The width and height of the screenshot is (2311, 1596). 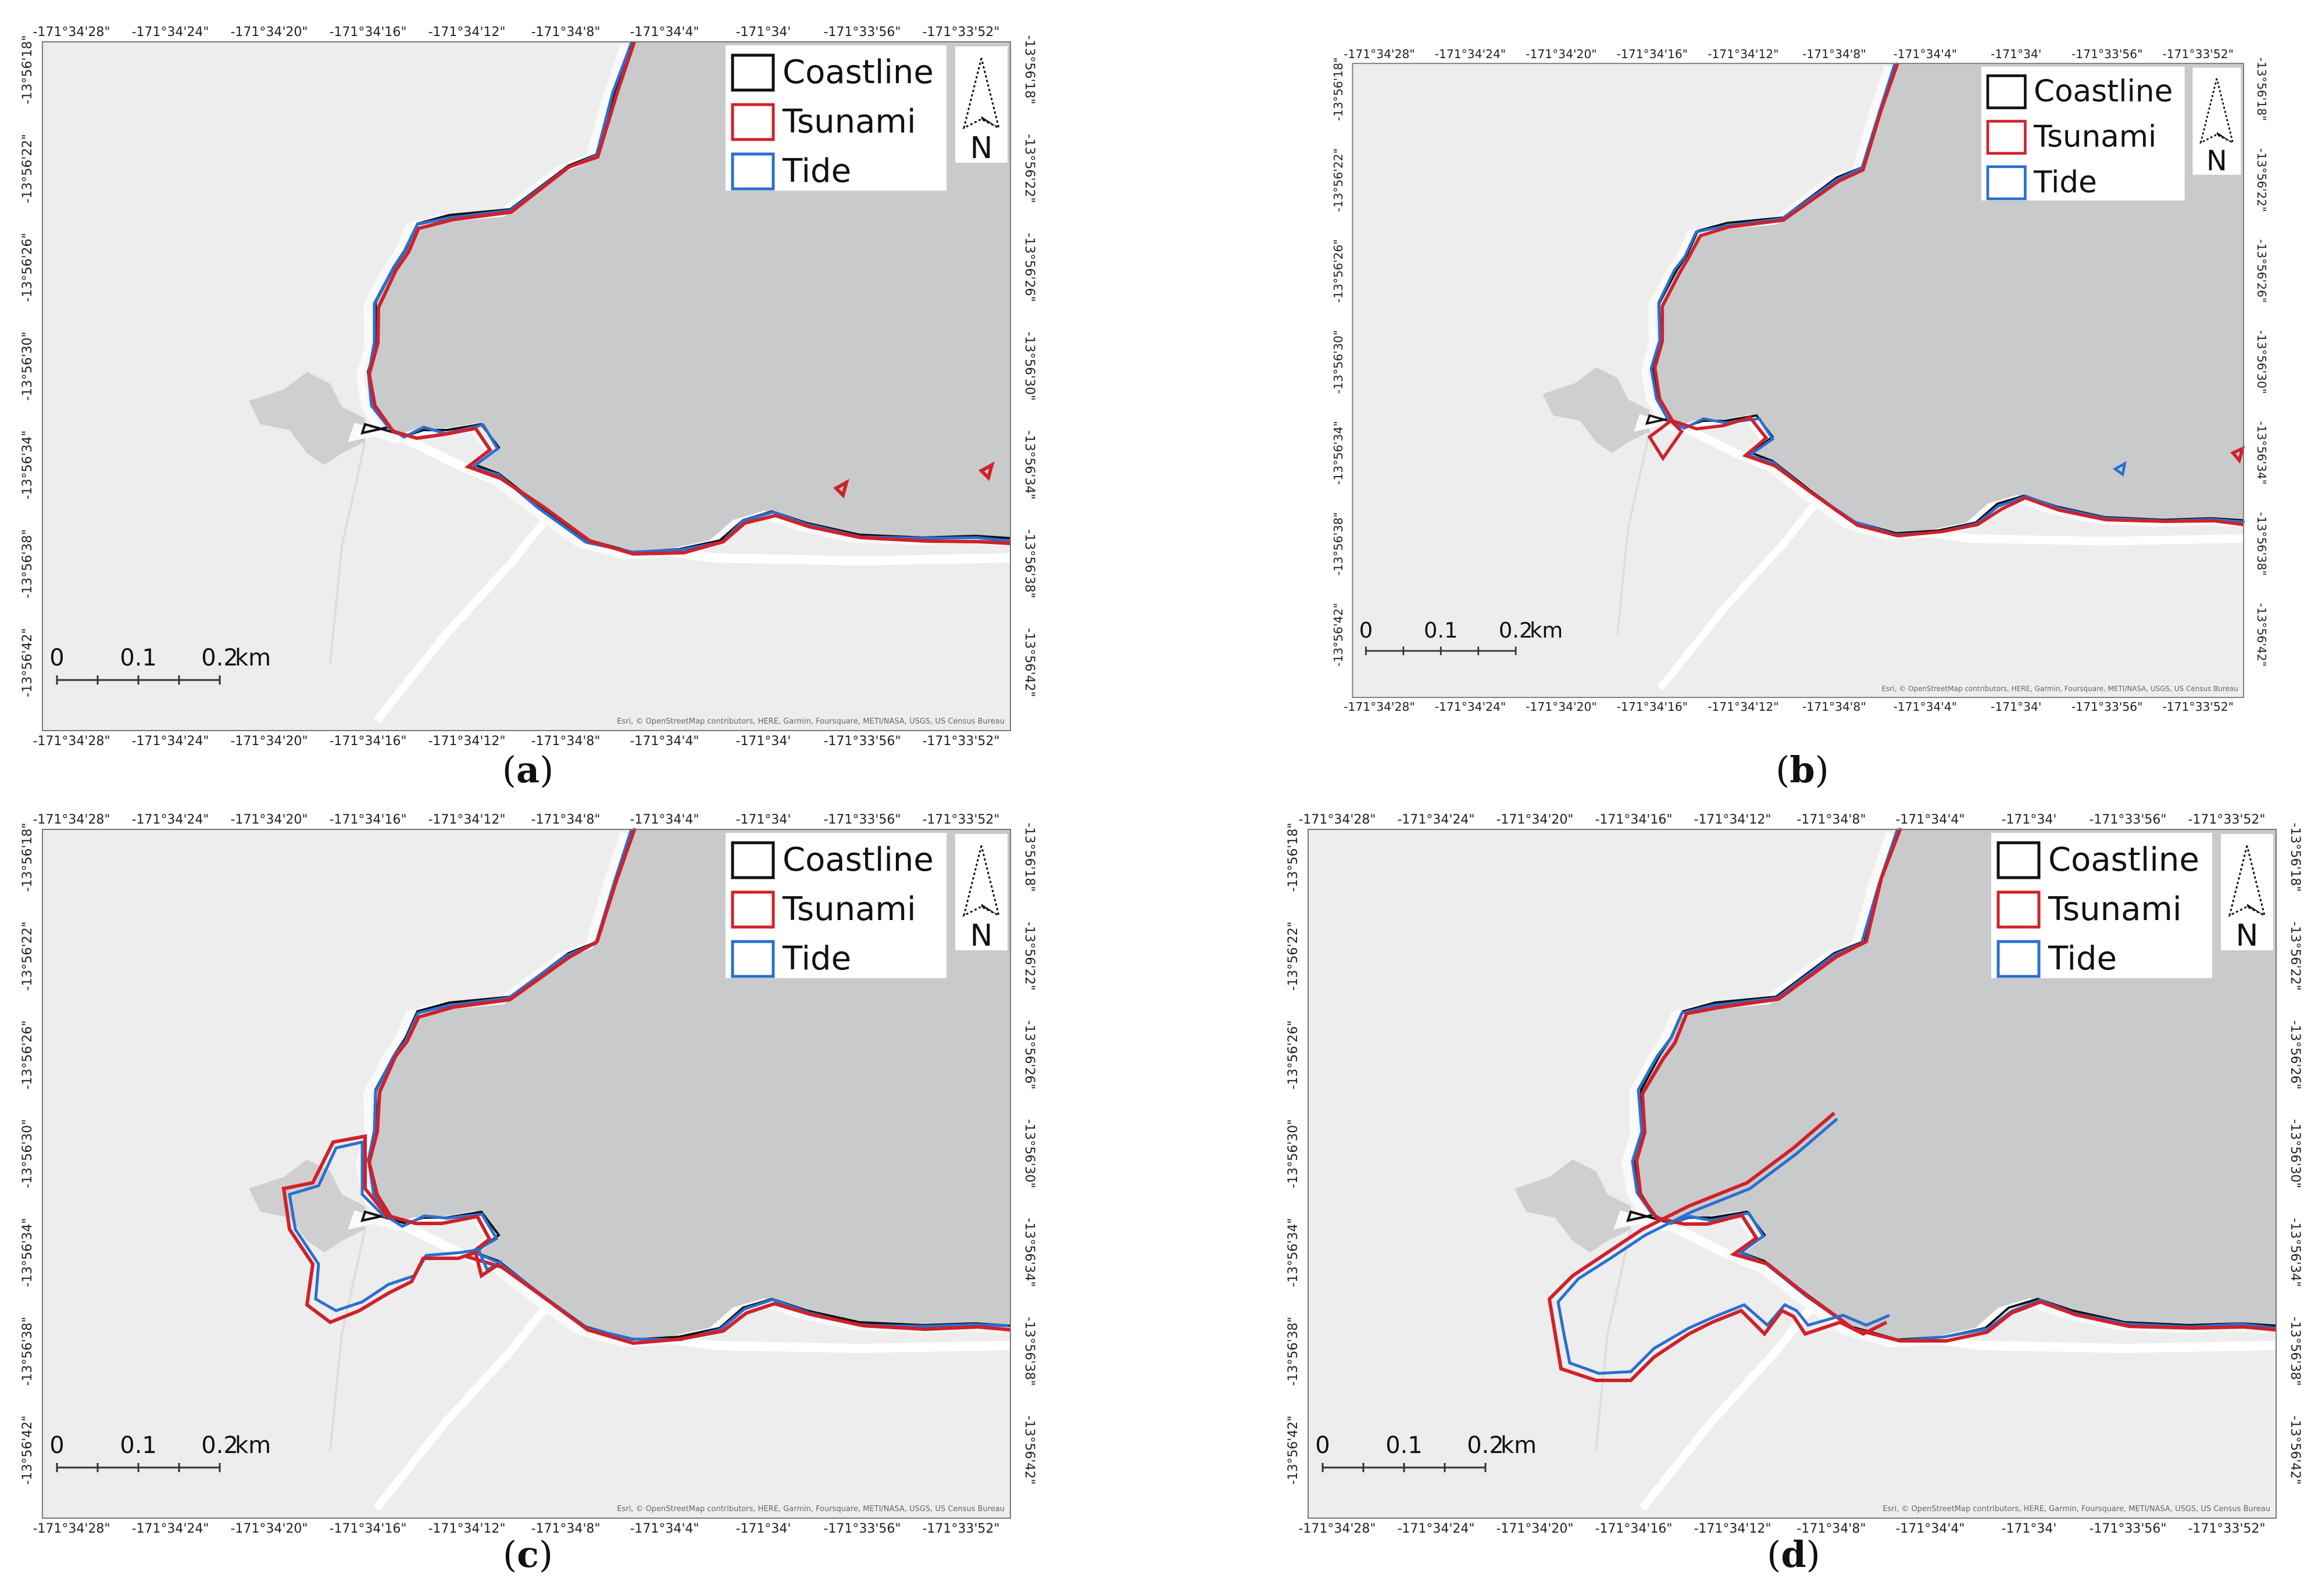 What do you see at coordinates (2016, 707) in the screenshot?
I see `lon-tick-bottom: -171°34'` at bounding box center [2016, 707].